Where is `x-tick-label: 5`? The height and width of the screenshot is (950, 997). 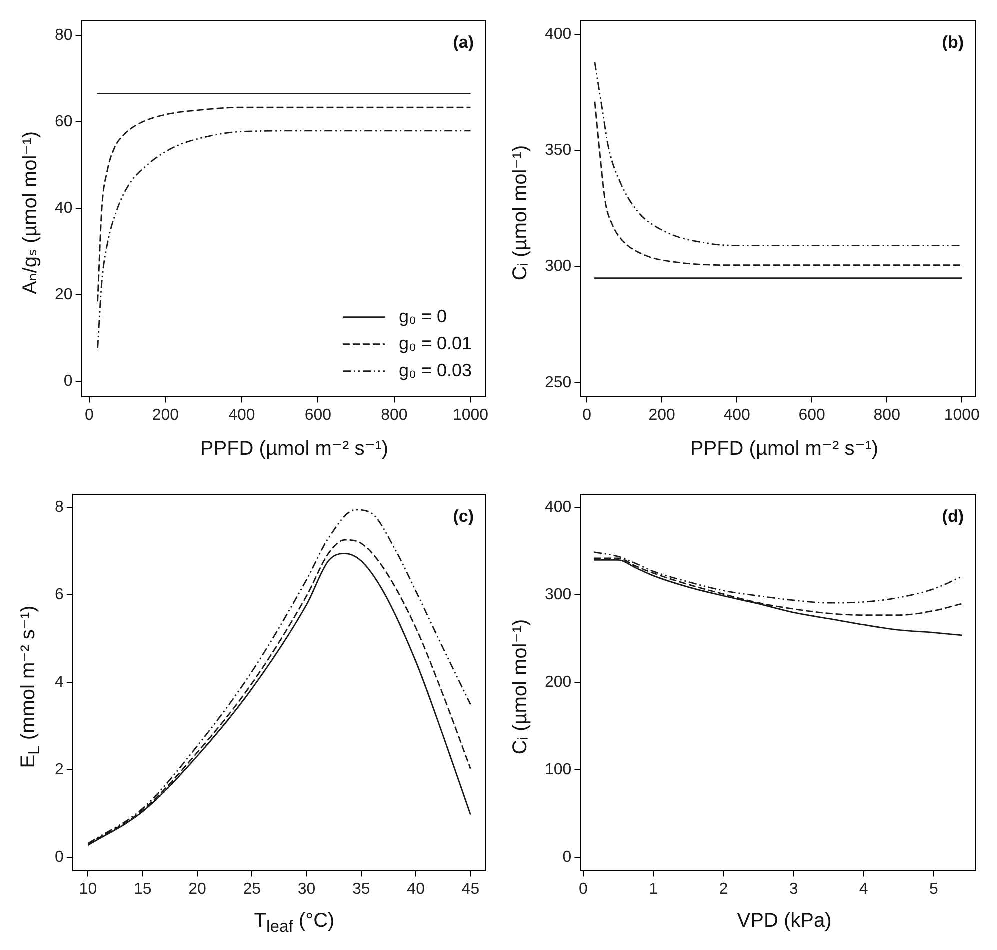
x-tick-label: 5 is located at coordinates (933, 889).